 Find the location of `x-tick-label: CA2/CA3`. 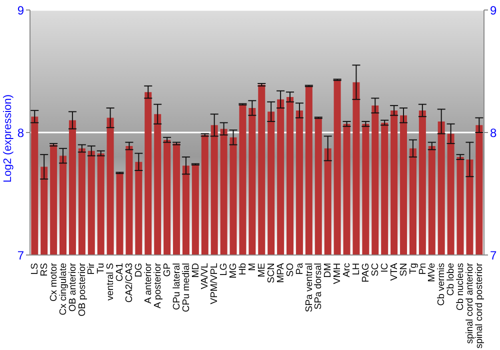

x-tick-label: CA2/CA3 is located at coordinates (130, 283).